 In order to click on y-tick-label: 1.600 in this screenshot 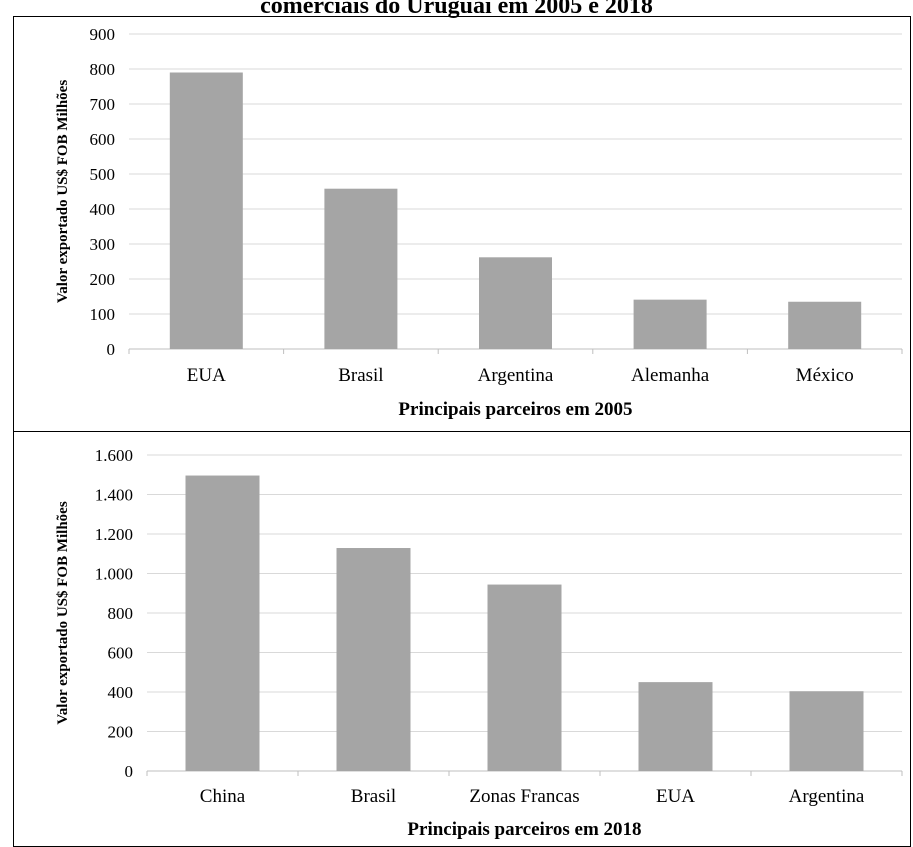, I will do `click(114, 455)`.